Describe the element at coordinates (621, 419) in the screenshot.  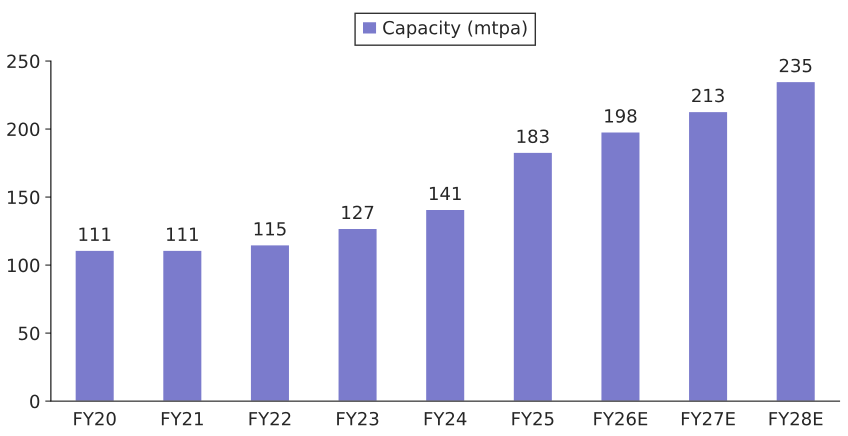
I see `x-tick-label: FY26E` at that location.